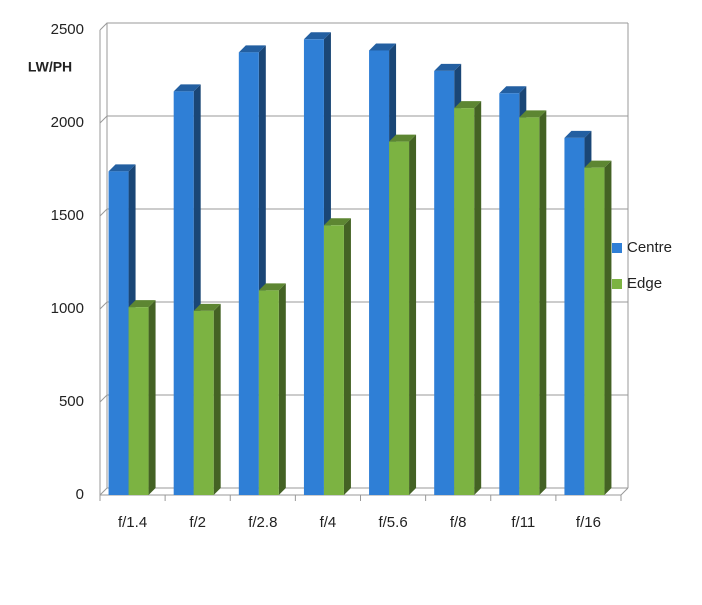 The image size is (702, 605). I want to click on x-tick-label: f/1.4, so click(132, 522).